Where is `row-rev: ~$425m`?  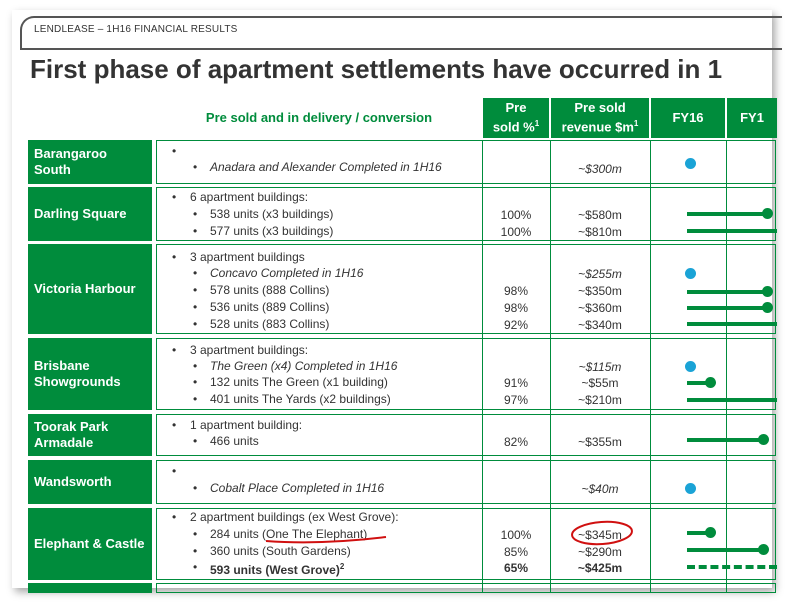 row-rev: ~$425m is located at coordinates (600, 568).